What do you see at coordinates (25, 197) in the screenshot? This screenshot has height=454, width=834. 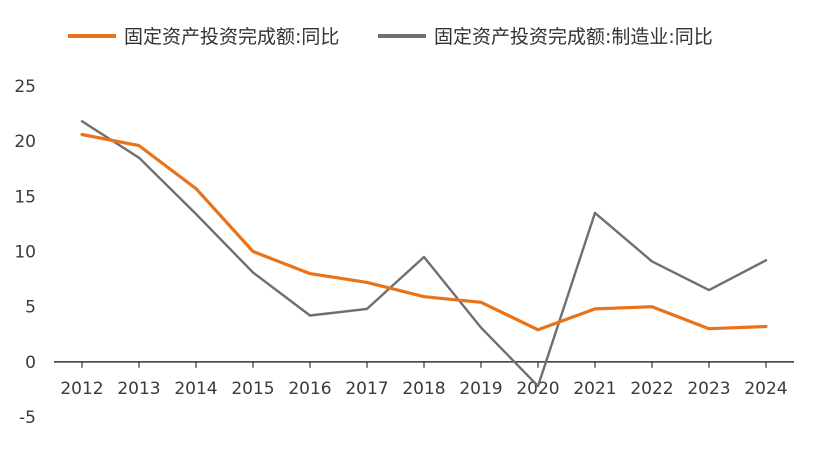 I see `y-tick-label: 15` at bounding box center [25, 197].